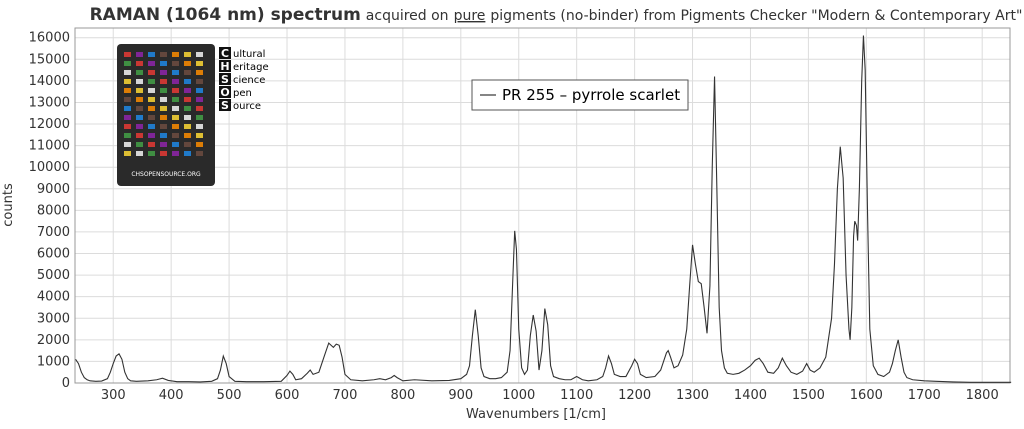  Describe the element at coordinates (345, 395) in the screenshot. I see `x-tick-label: 700` at that location.